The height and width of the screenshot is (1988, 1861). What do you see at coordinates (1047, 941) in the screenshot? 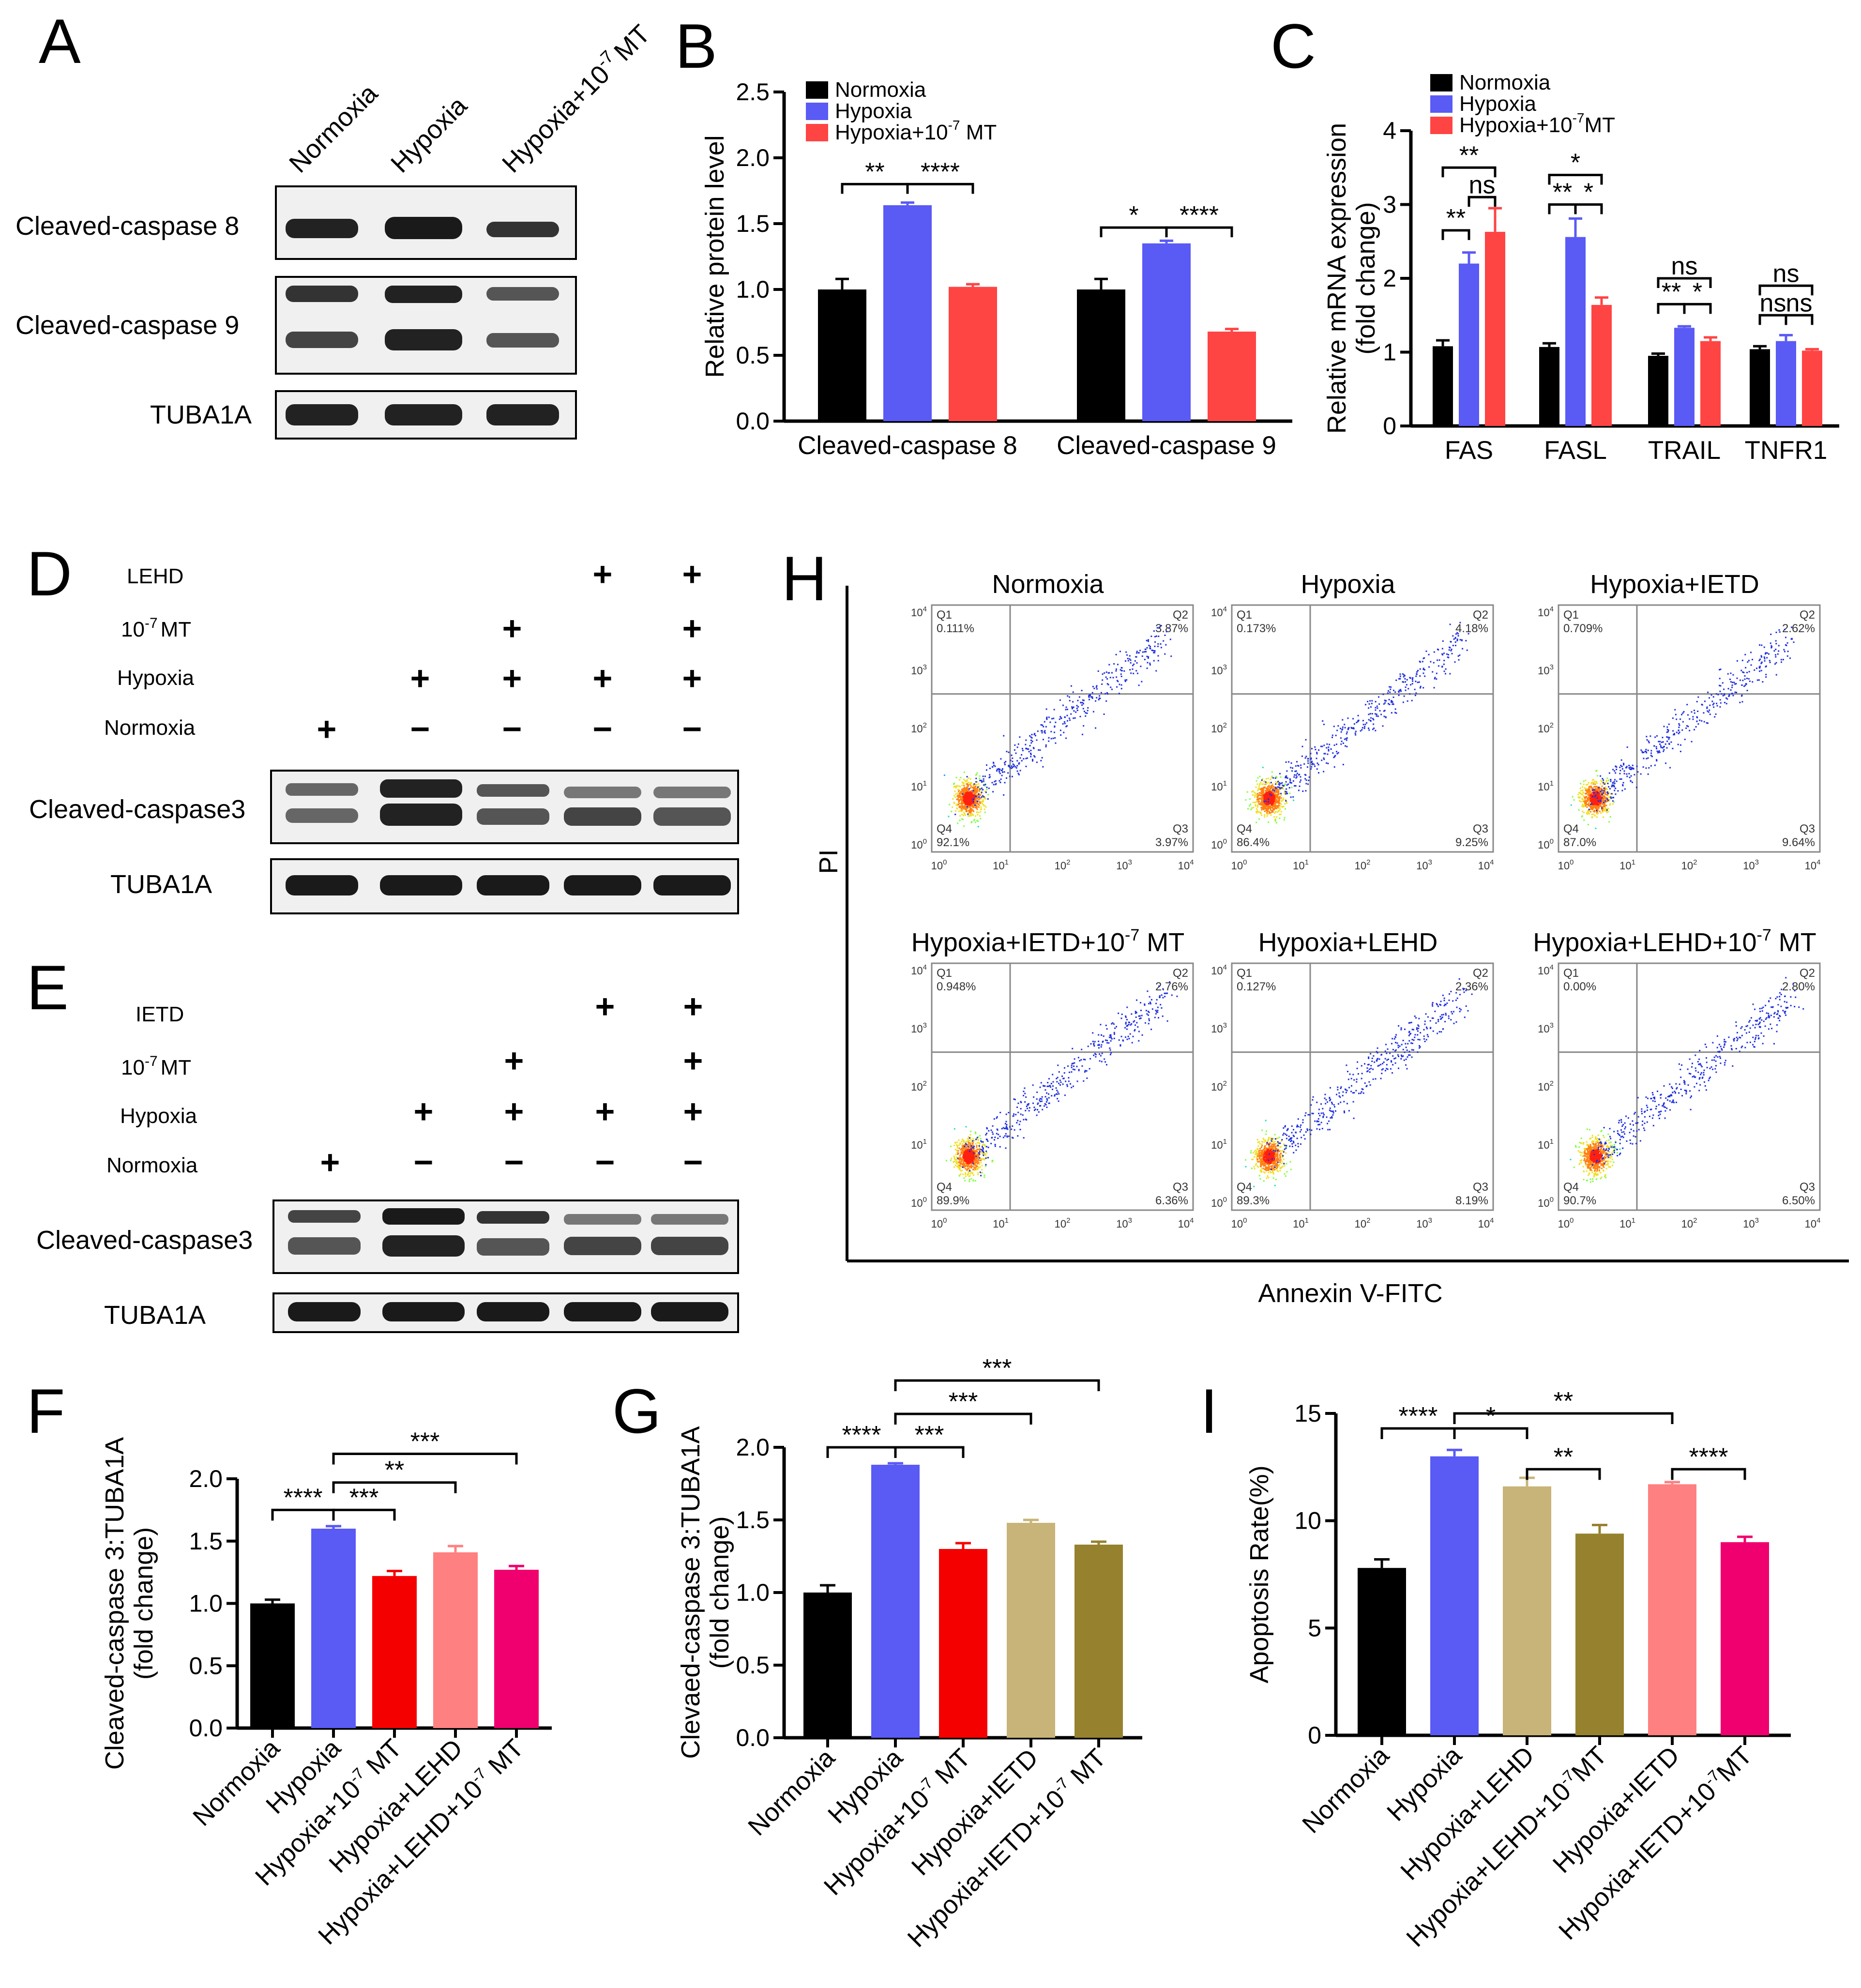
I see `flow-plot-title: Hypoxia+IETD+10-7 MT` at bounding box center [1047, 941].